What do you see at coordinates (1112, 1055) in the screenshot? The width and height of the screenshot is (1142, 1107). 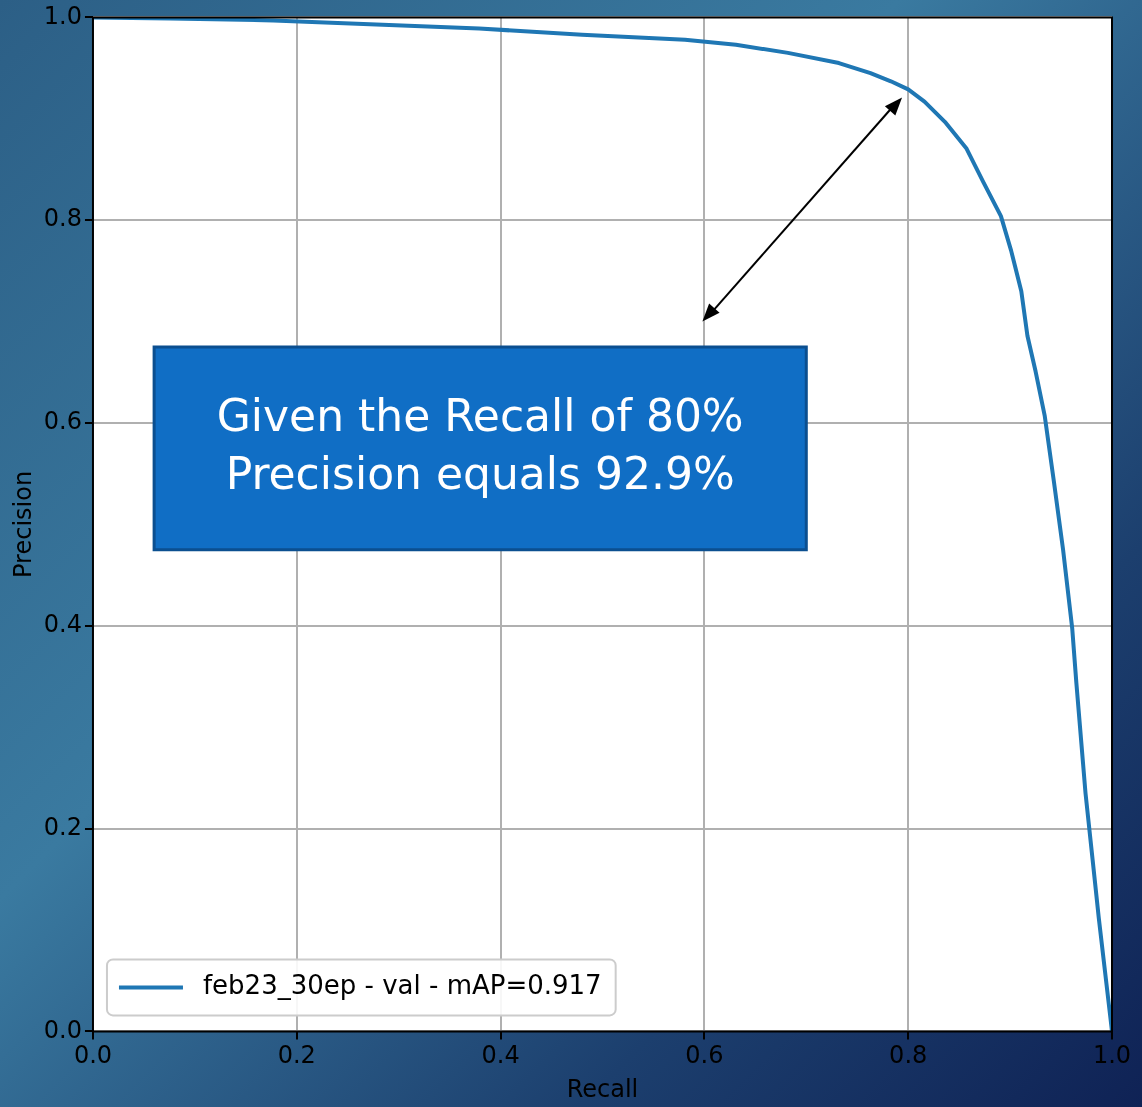 I see `x-tick-label: 1.0` at bounding box center [1112, 1055].